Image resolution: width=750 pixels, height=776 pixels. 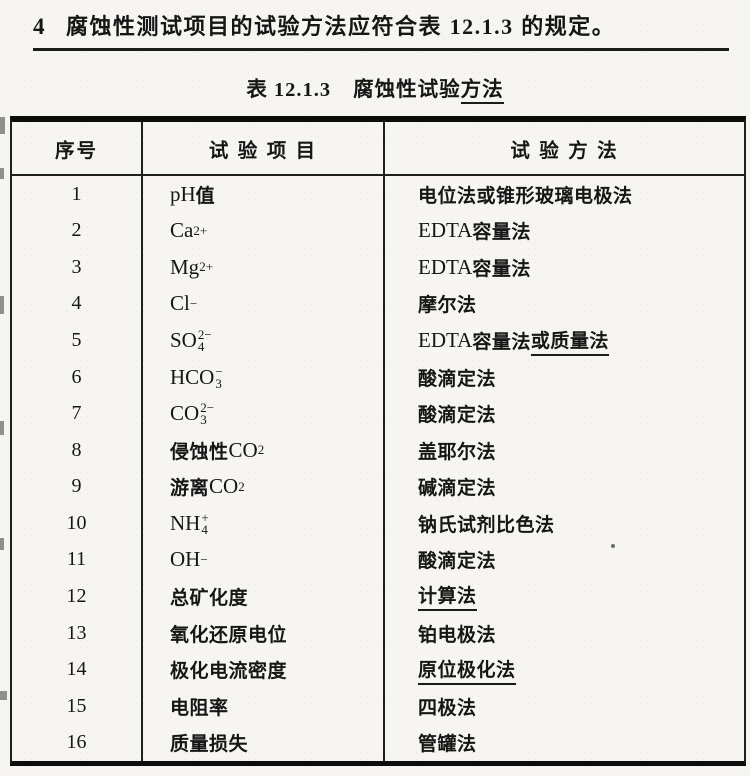 What do you see at coordinates (264, 267) in the screenshot?
I see `test-item-cell: Mg 2+` at bounding box center [264, 267].